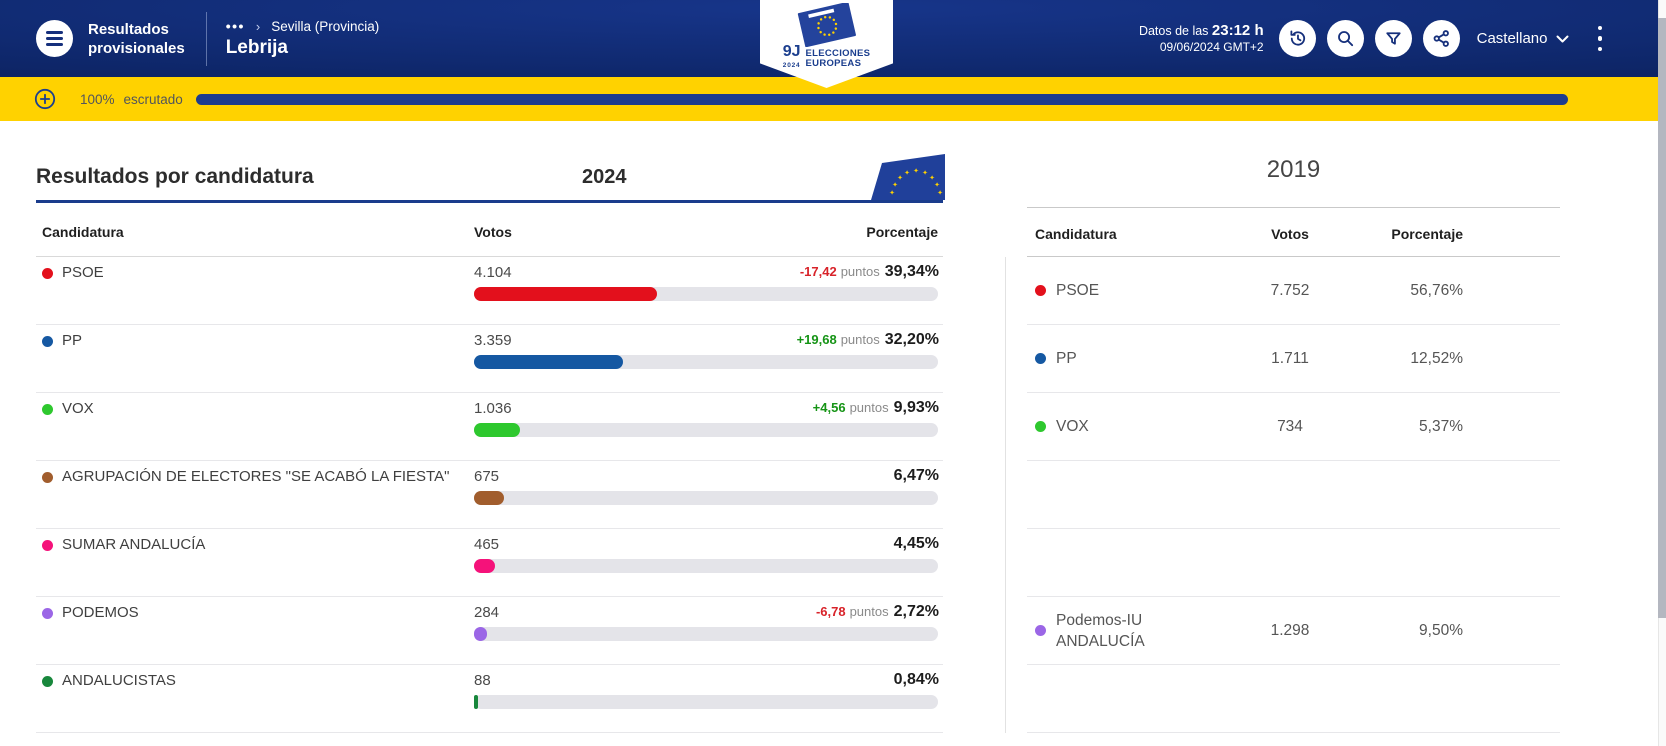 Image resolution: width=1666 pixels, height=746 pixels. Describe the element at coordinates (493, 272) in the screenshot. I see `votes-value: 4.104` at that location.